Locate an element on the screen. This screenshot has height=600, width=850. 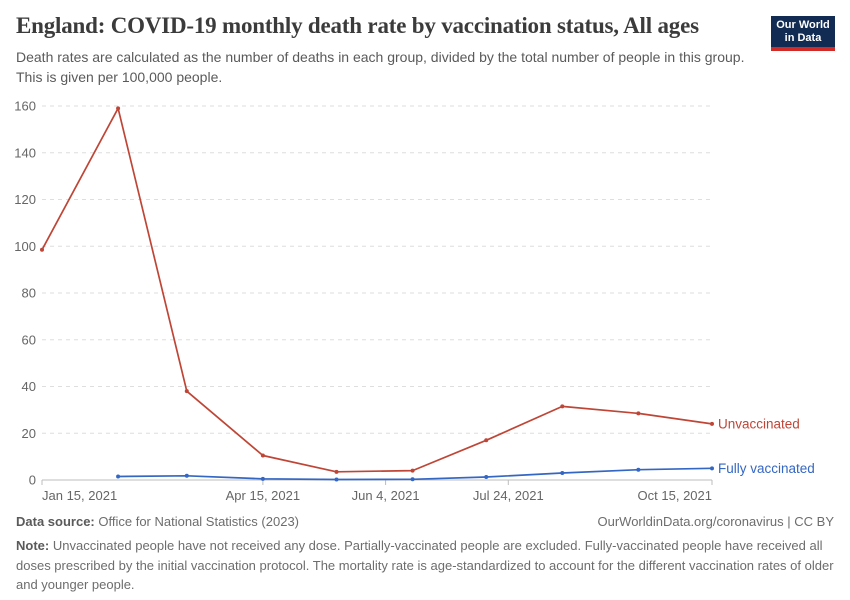
y-tick-label: 120 is located at coordinates (25, 199).